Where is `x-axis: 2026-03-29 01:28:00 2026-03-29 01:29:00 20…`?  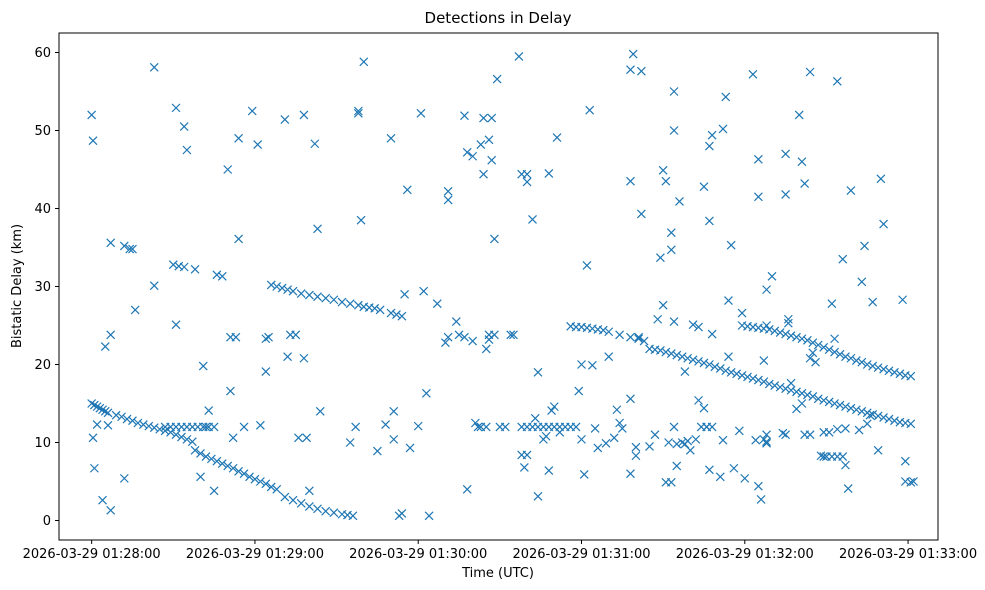 x-axis: 2026-03-29 01:28:00 2026-03-29 01:29:00 20… is located at coordinates (500, 551).